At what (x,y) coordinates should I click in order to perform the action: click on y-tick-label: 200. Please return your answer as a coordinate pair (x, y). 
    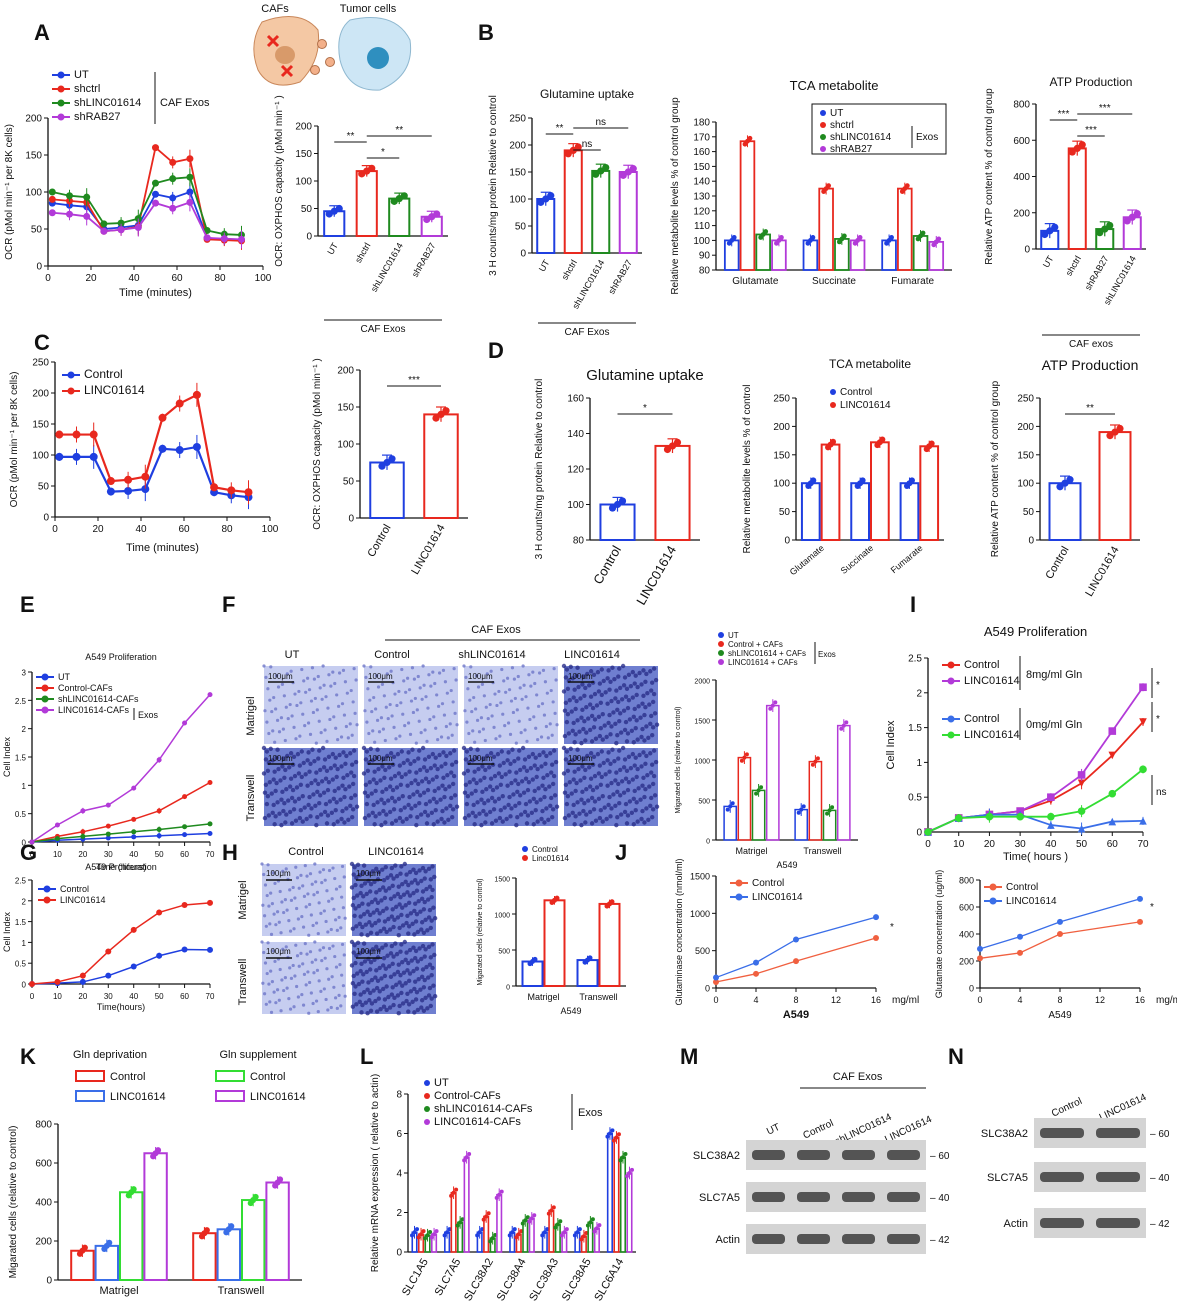
    Looking at the image, I should click on (517, 146).